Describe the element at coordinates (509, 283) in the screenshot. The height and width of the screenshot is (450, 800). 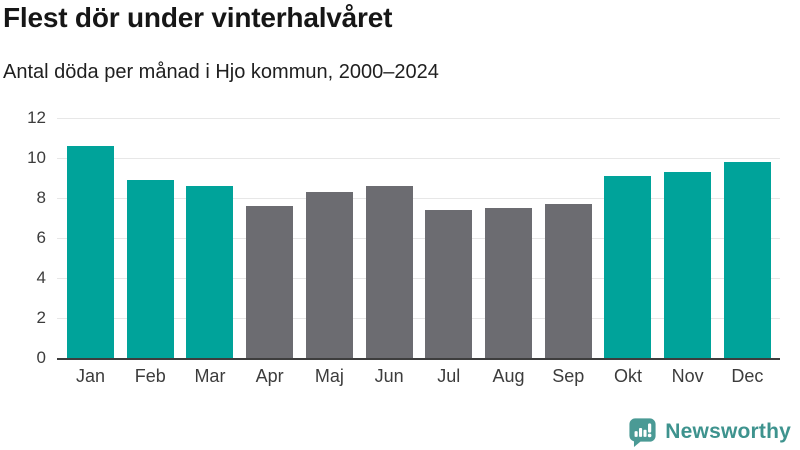
I see `bar-aug` at that location.